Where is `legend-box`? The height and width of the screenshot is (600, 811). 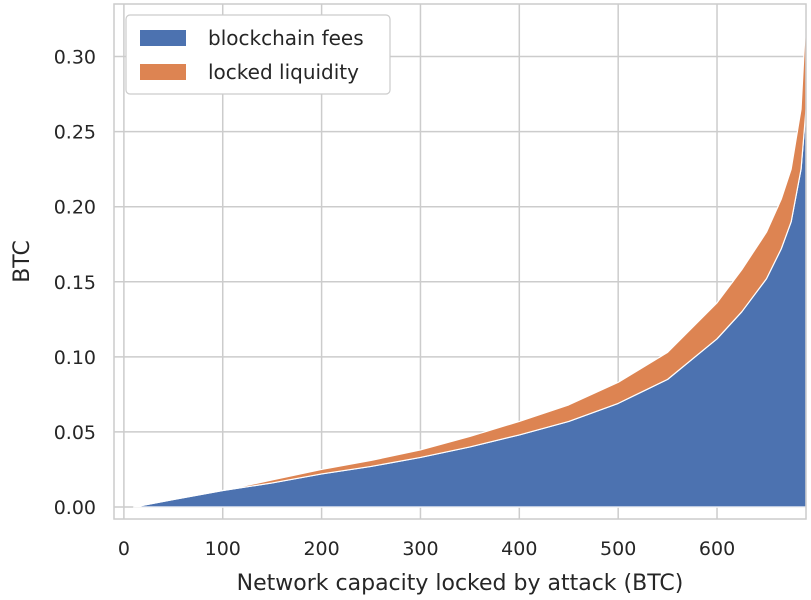 legend-box is located at coordinates (258, 54).